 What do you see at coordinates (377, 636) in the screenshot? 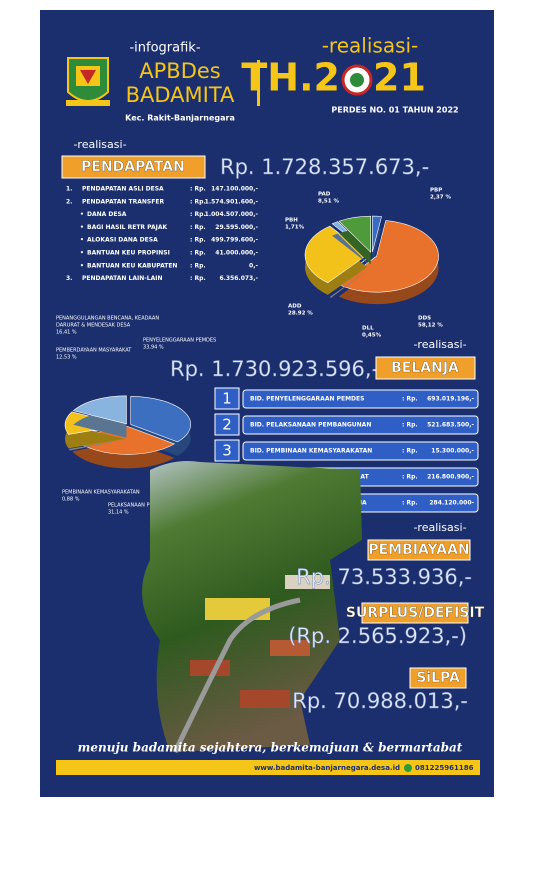
I see `amount: (Rp. 2.565.923,-)` at bounding box center [377, 636].